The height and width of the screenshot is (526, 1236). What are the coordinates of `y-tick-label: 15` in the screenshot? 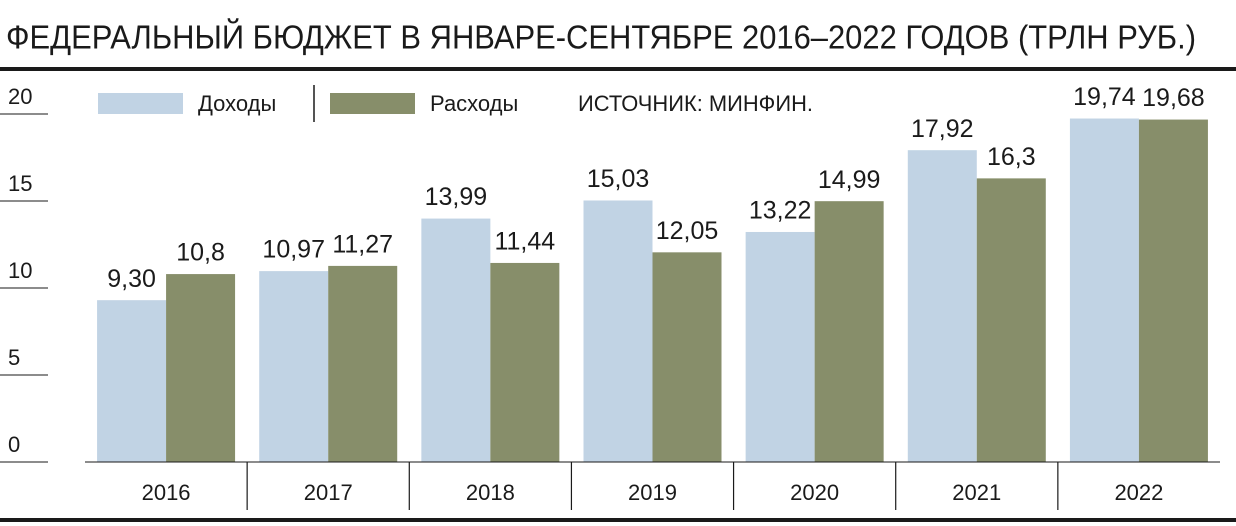 It's located at (20, 183).